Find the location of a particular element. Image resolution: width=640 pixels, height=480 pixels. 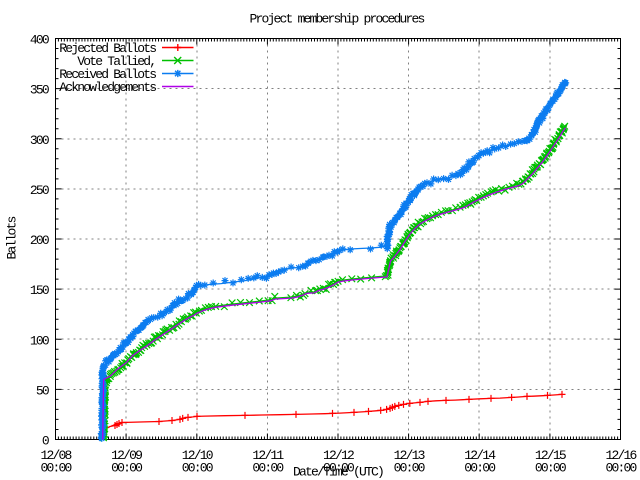

svg-text: Ballots is located at coordinates (12, 238).